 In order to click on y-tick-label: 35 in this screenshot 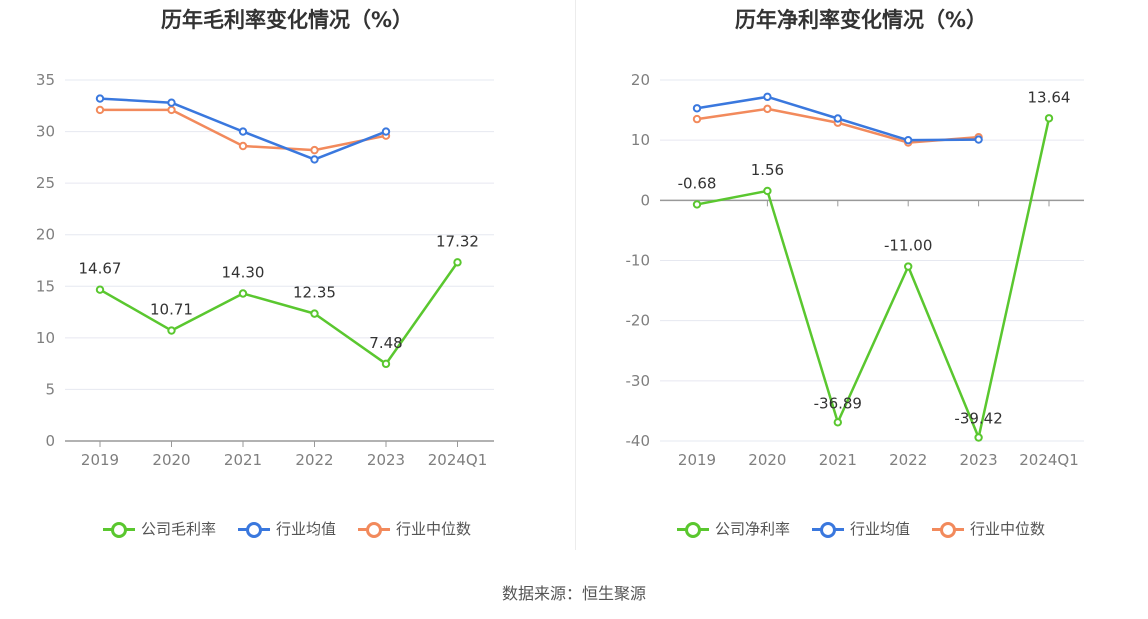, I will do `click(45, 80)`.